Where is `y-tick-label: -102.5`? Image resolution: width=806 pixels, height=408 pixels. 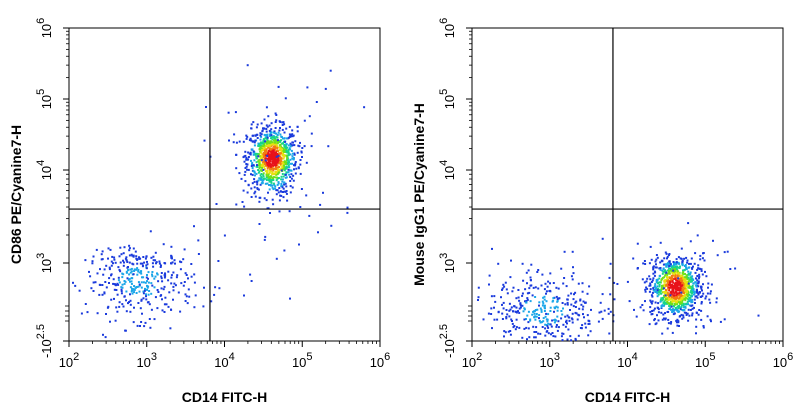 y-tick-label: -102.5 is located at coordinates (44, 341).